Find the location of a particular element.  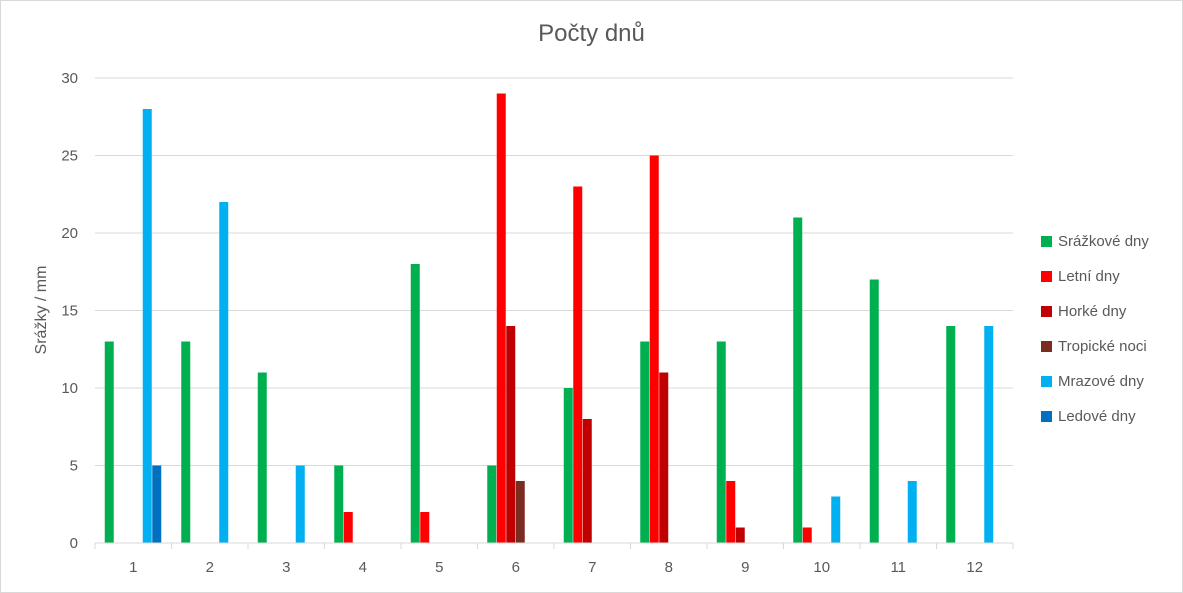

legend-label: Tropické noci is located at coordinates (1102, 346).